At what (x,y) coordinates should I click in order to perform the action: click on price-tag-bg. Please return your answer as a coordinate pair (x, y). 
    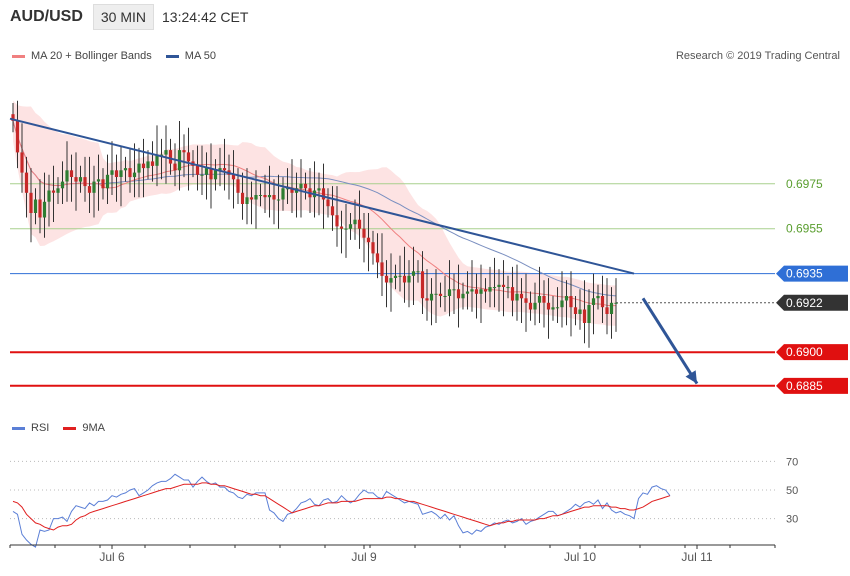
    Looking at the image, I should click on (812, 302).